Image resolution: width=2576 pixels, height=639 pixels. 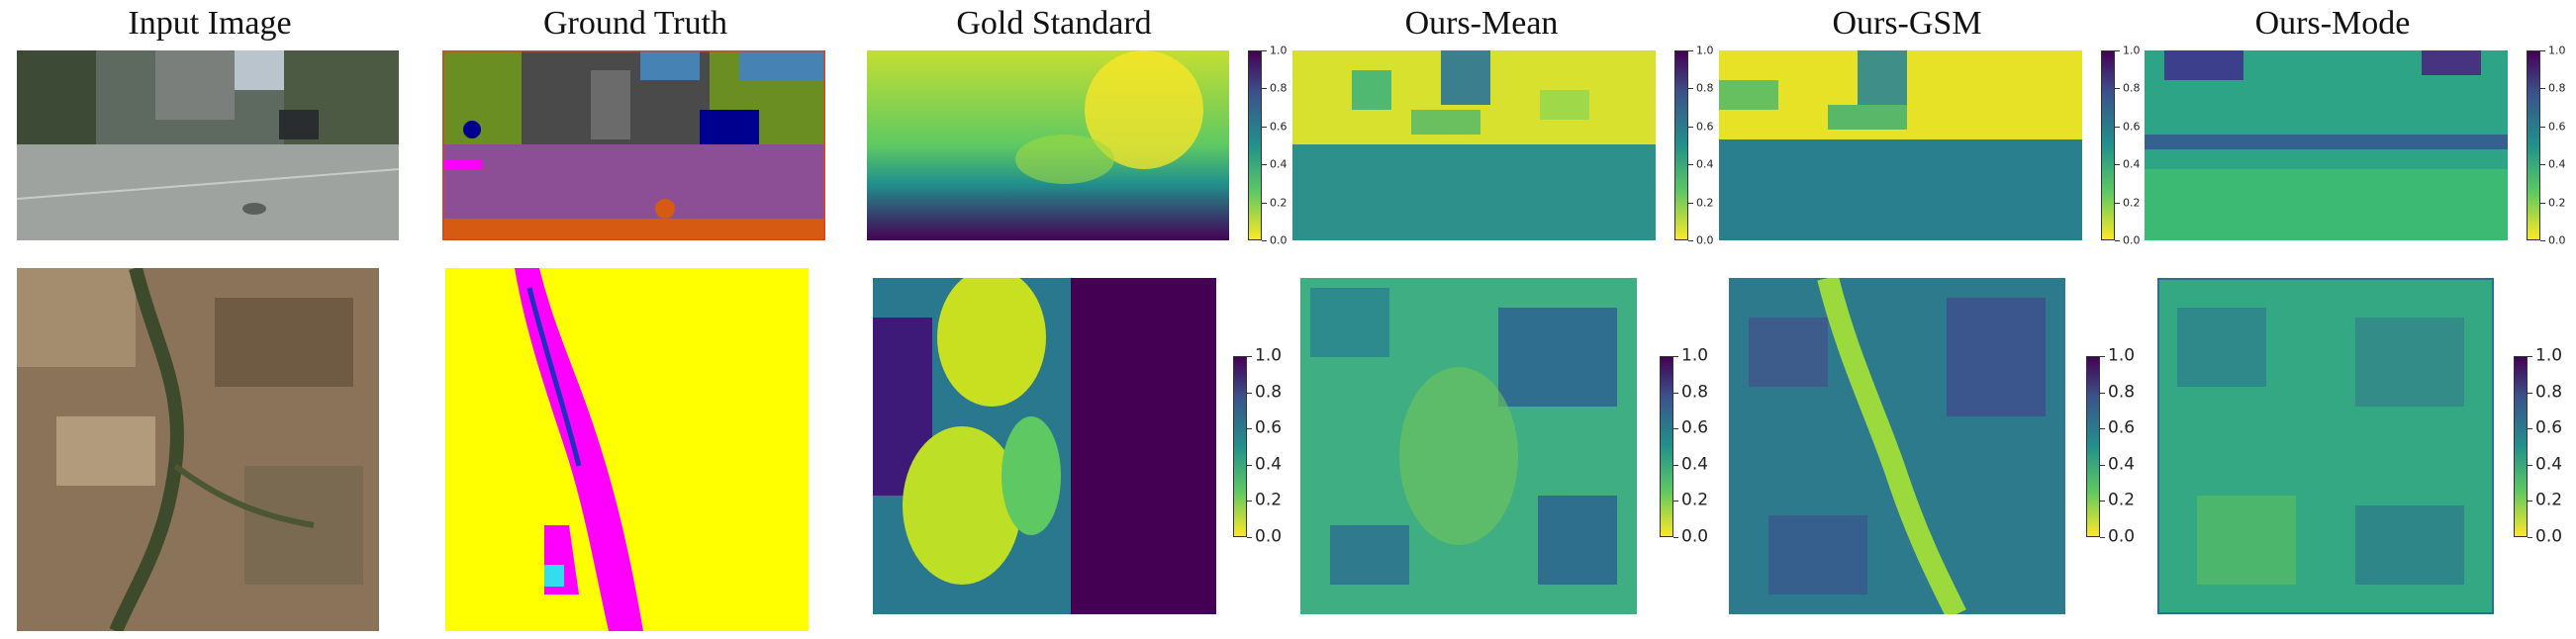 I want to click on row1-gsm-colorbar: 1.0 0.8 0.6 0.4 0.2 0.0, so click(x=2121, y=146).